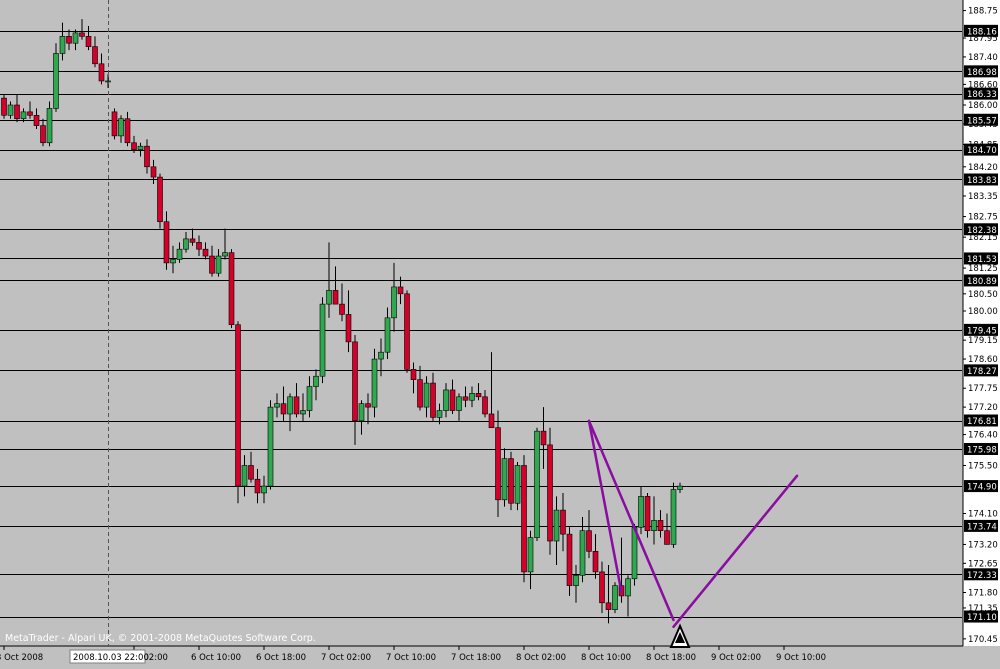 The height and width of the screenshot is (669, 1000). I want to click on arrow-inner, so click(680, 637).